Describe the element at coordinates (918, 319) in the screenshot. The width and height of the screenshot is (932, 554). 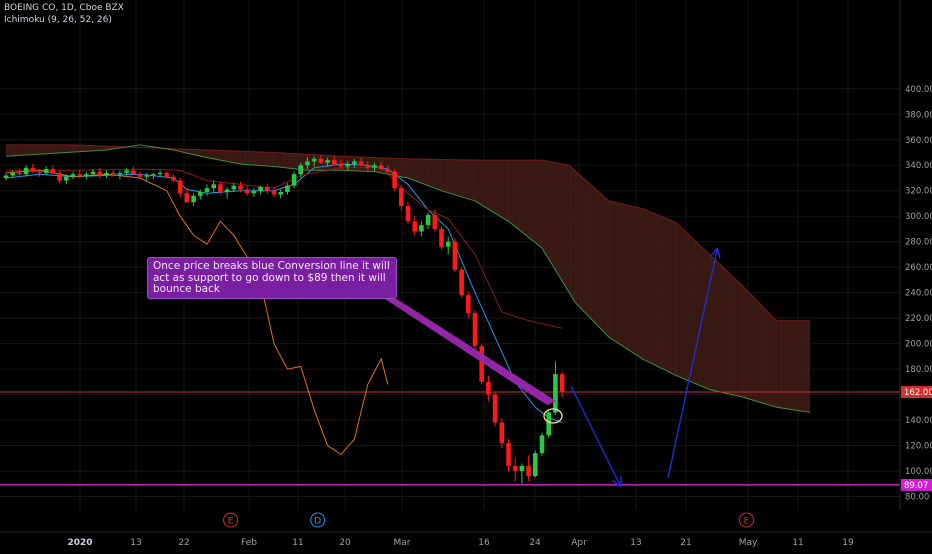
I see `y-tick-label: 220.00` at that location.